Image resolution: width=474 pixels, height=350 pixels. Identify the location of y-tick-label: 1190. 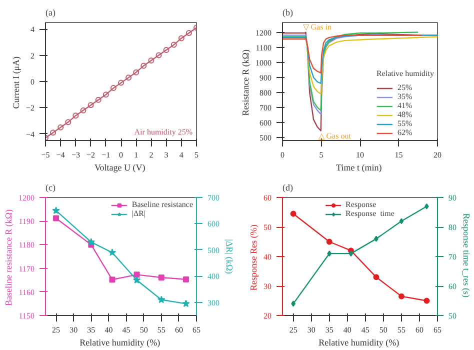
(26, 221).